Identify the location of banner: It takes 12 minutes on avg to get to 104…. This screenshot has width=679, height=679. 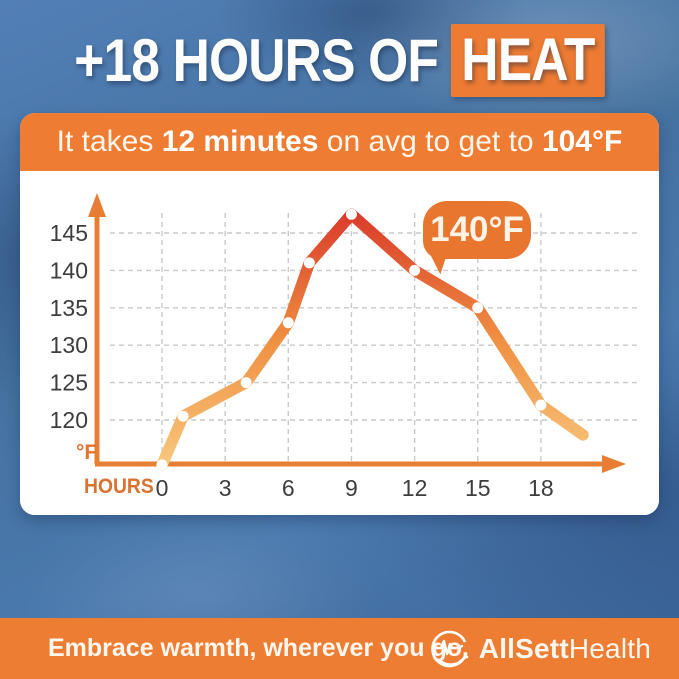
(339, 142).